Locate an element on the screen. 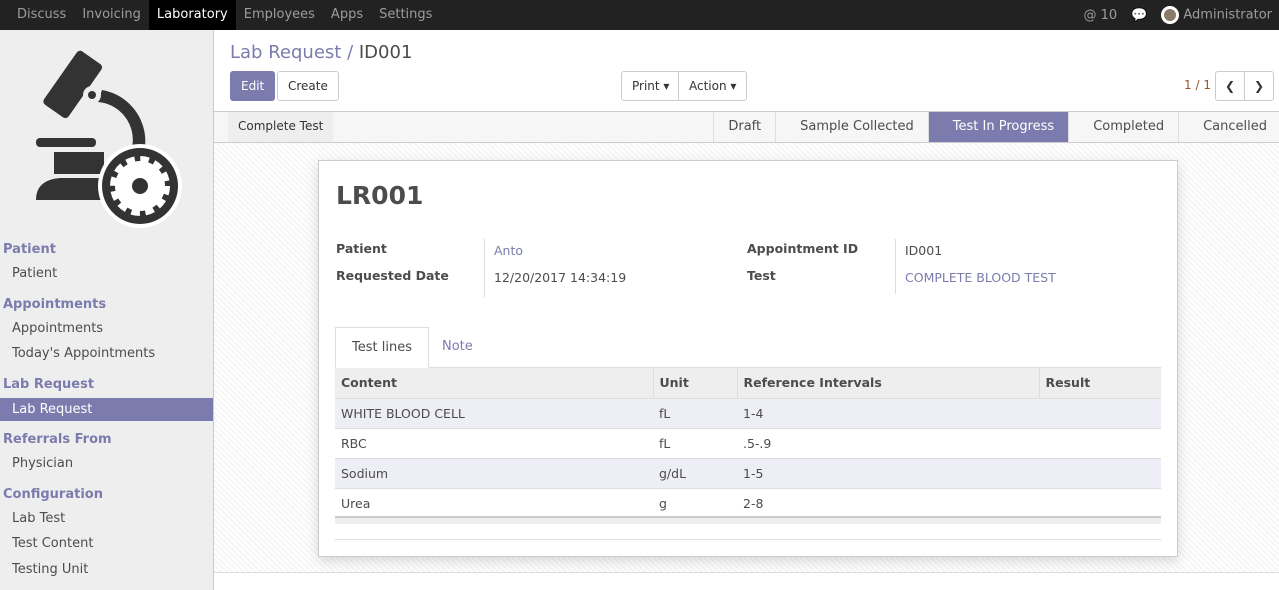 This screenshot has width=1279, height=590. table-footer is located at coordinates (748, 520).